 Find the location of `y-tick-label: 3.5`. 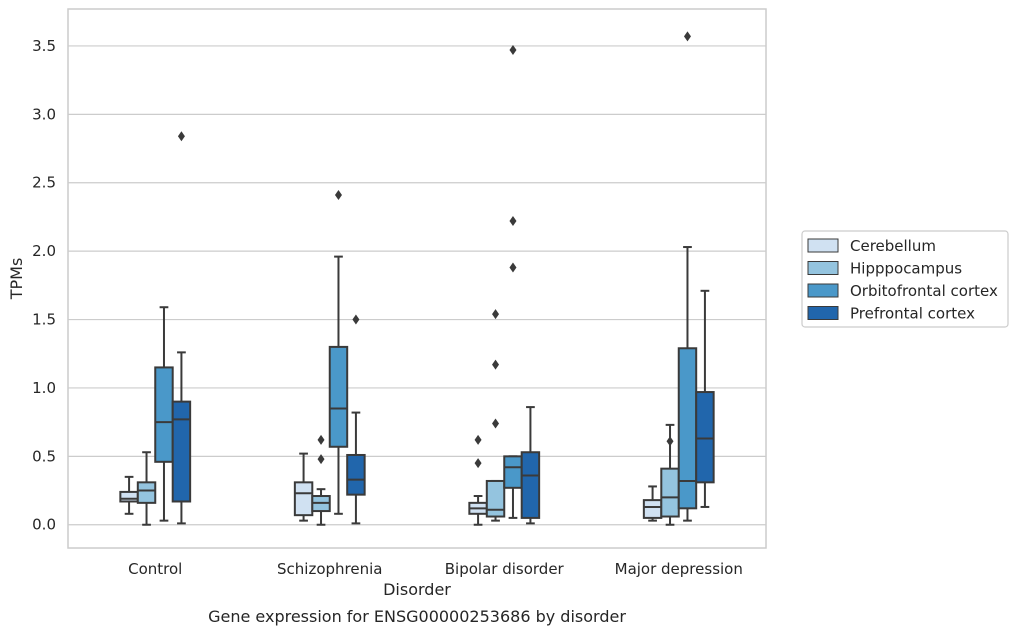

y-tick-label: 3.5 is located at coordinates (44, 46).